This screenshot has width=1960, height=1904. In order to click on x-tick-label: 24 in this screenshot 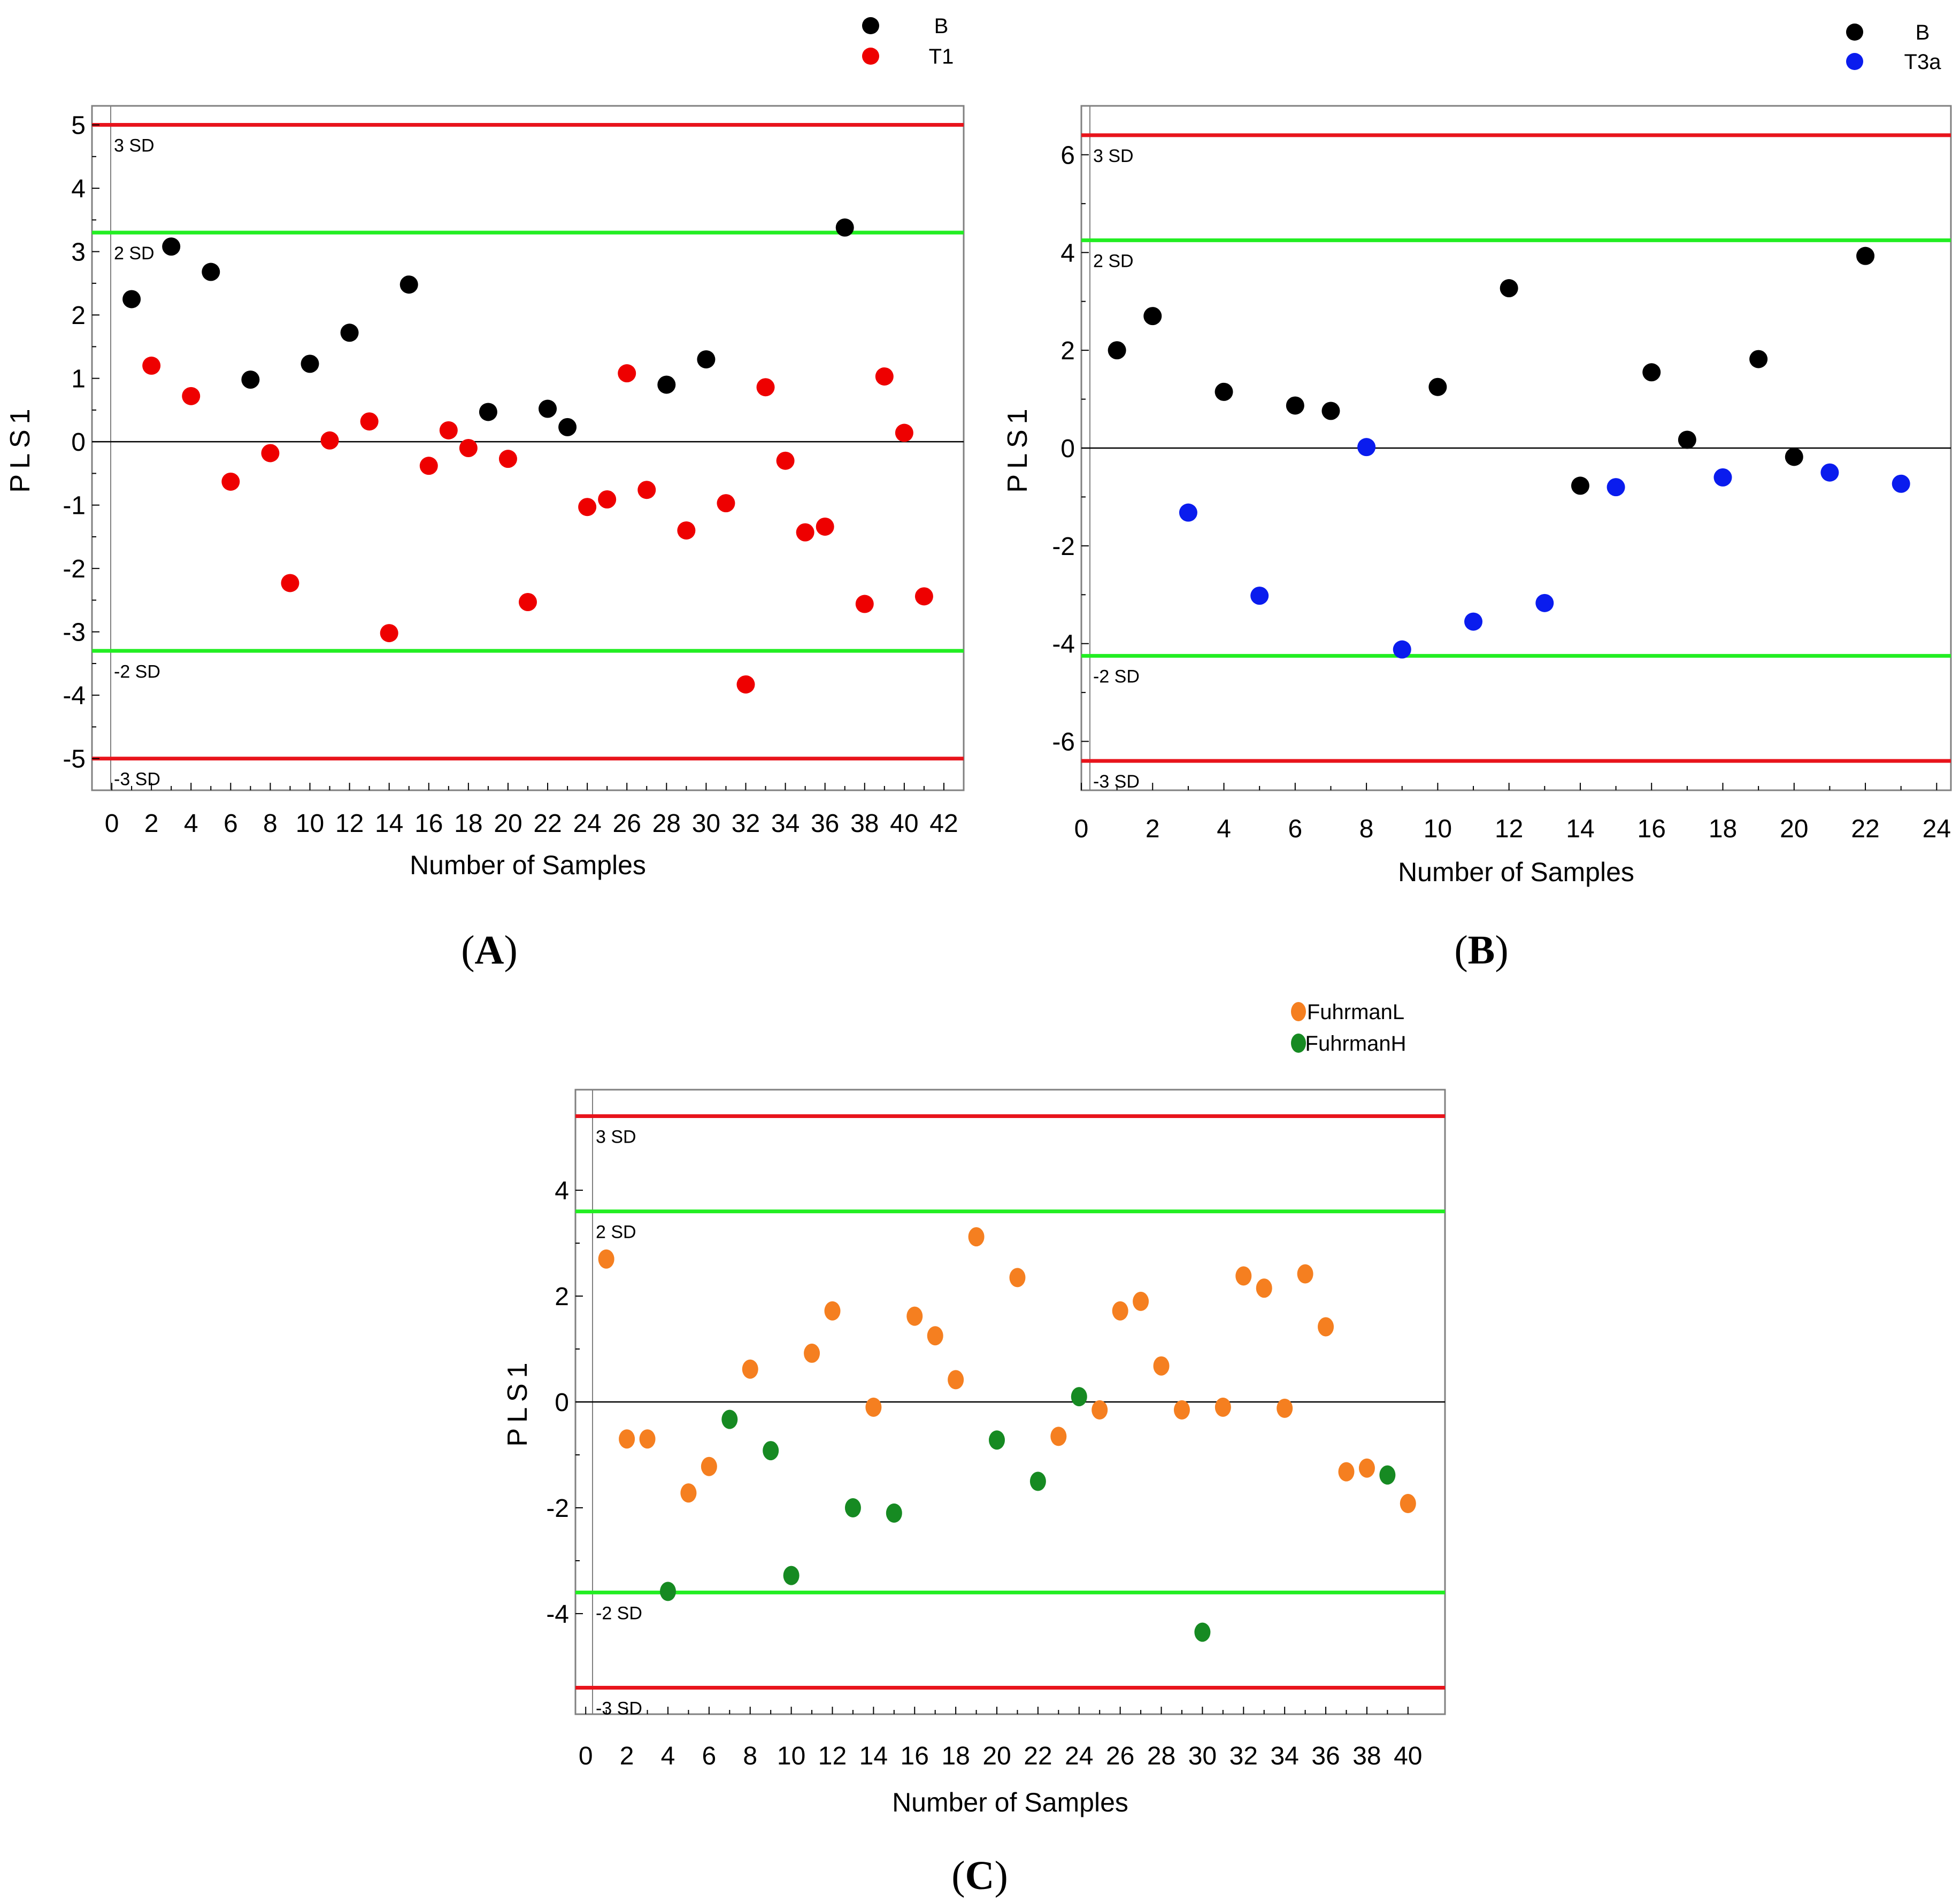, I will do `click(1079, 1756)`.